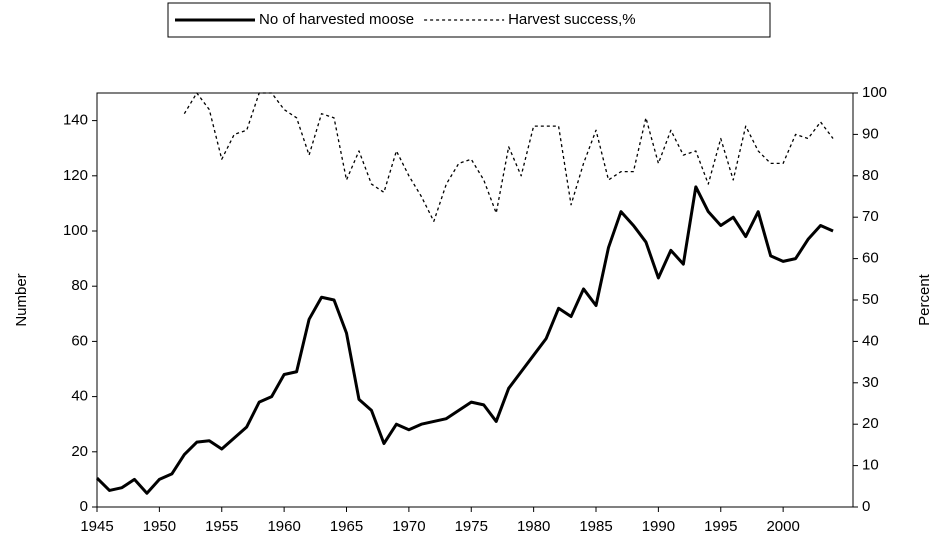  What do you see at coordinates (79, 396) in the screenshot?
I see `y-tick-label: 40` at bounding box center [79, 396].